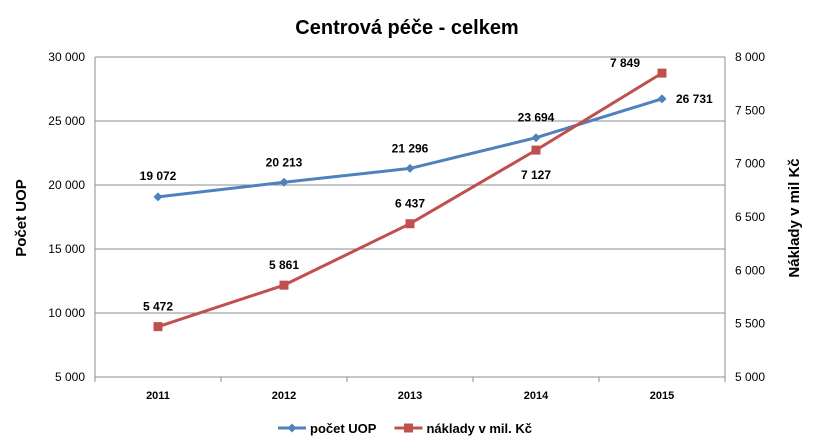 Image resolution: width=815 pixels, height=448 pixels. What do you see at coordinates (66, 185) in the screenshot?
I see `left-tick-label: 20 000` at bounding box center [66, 185].